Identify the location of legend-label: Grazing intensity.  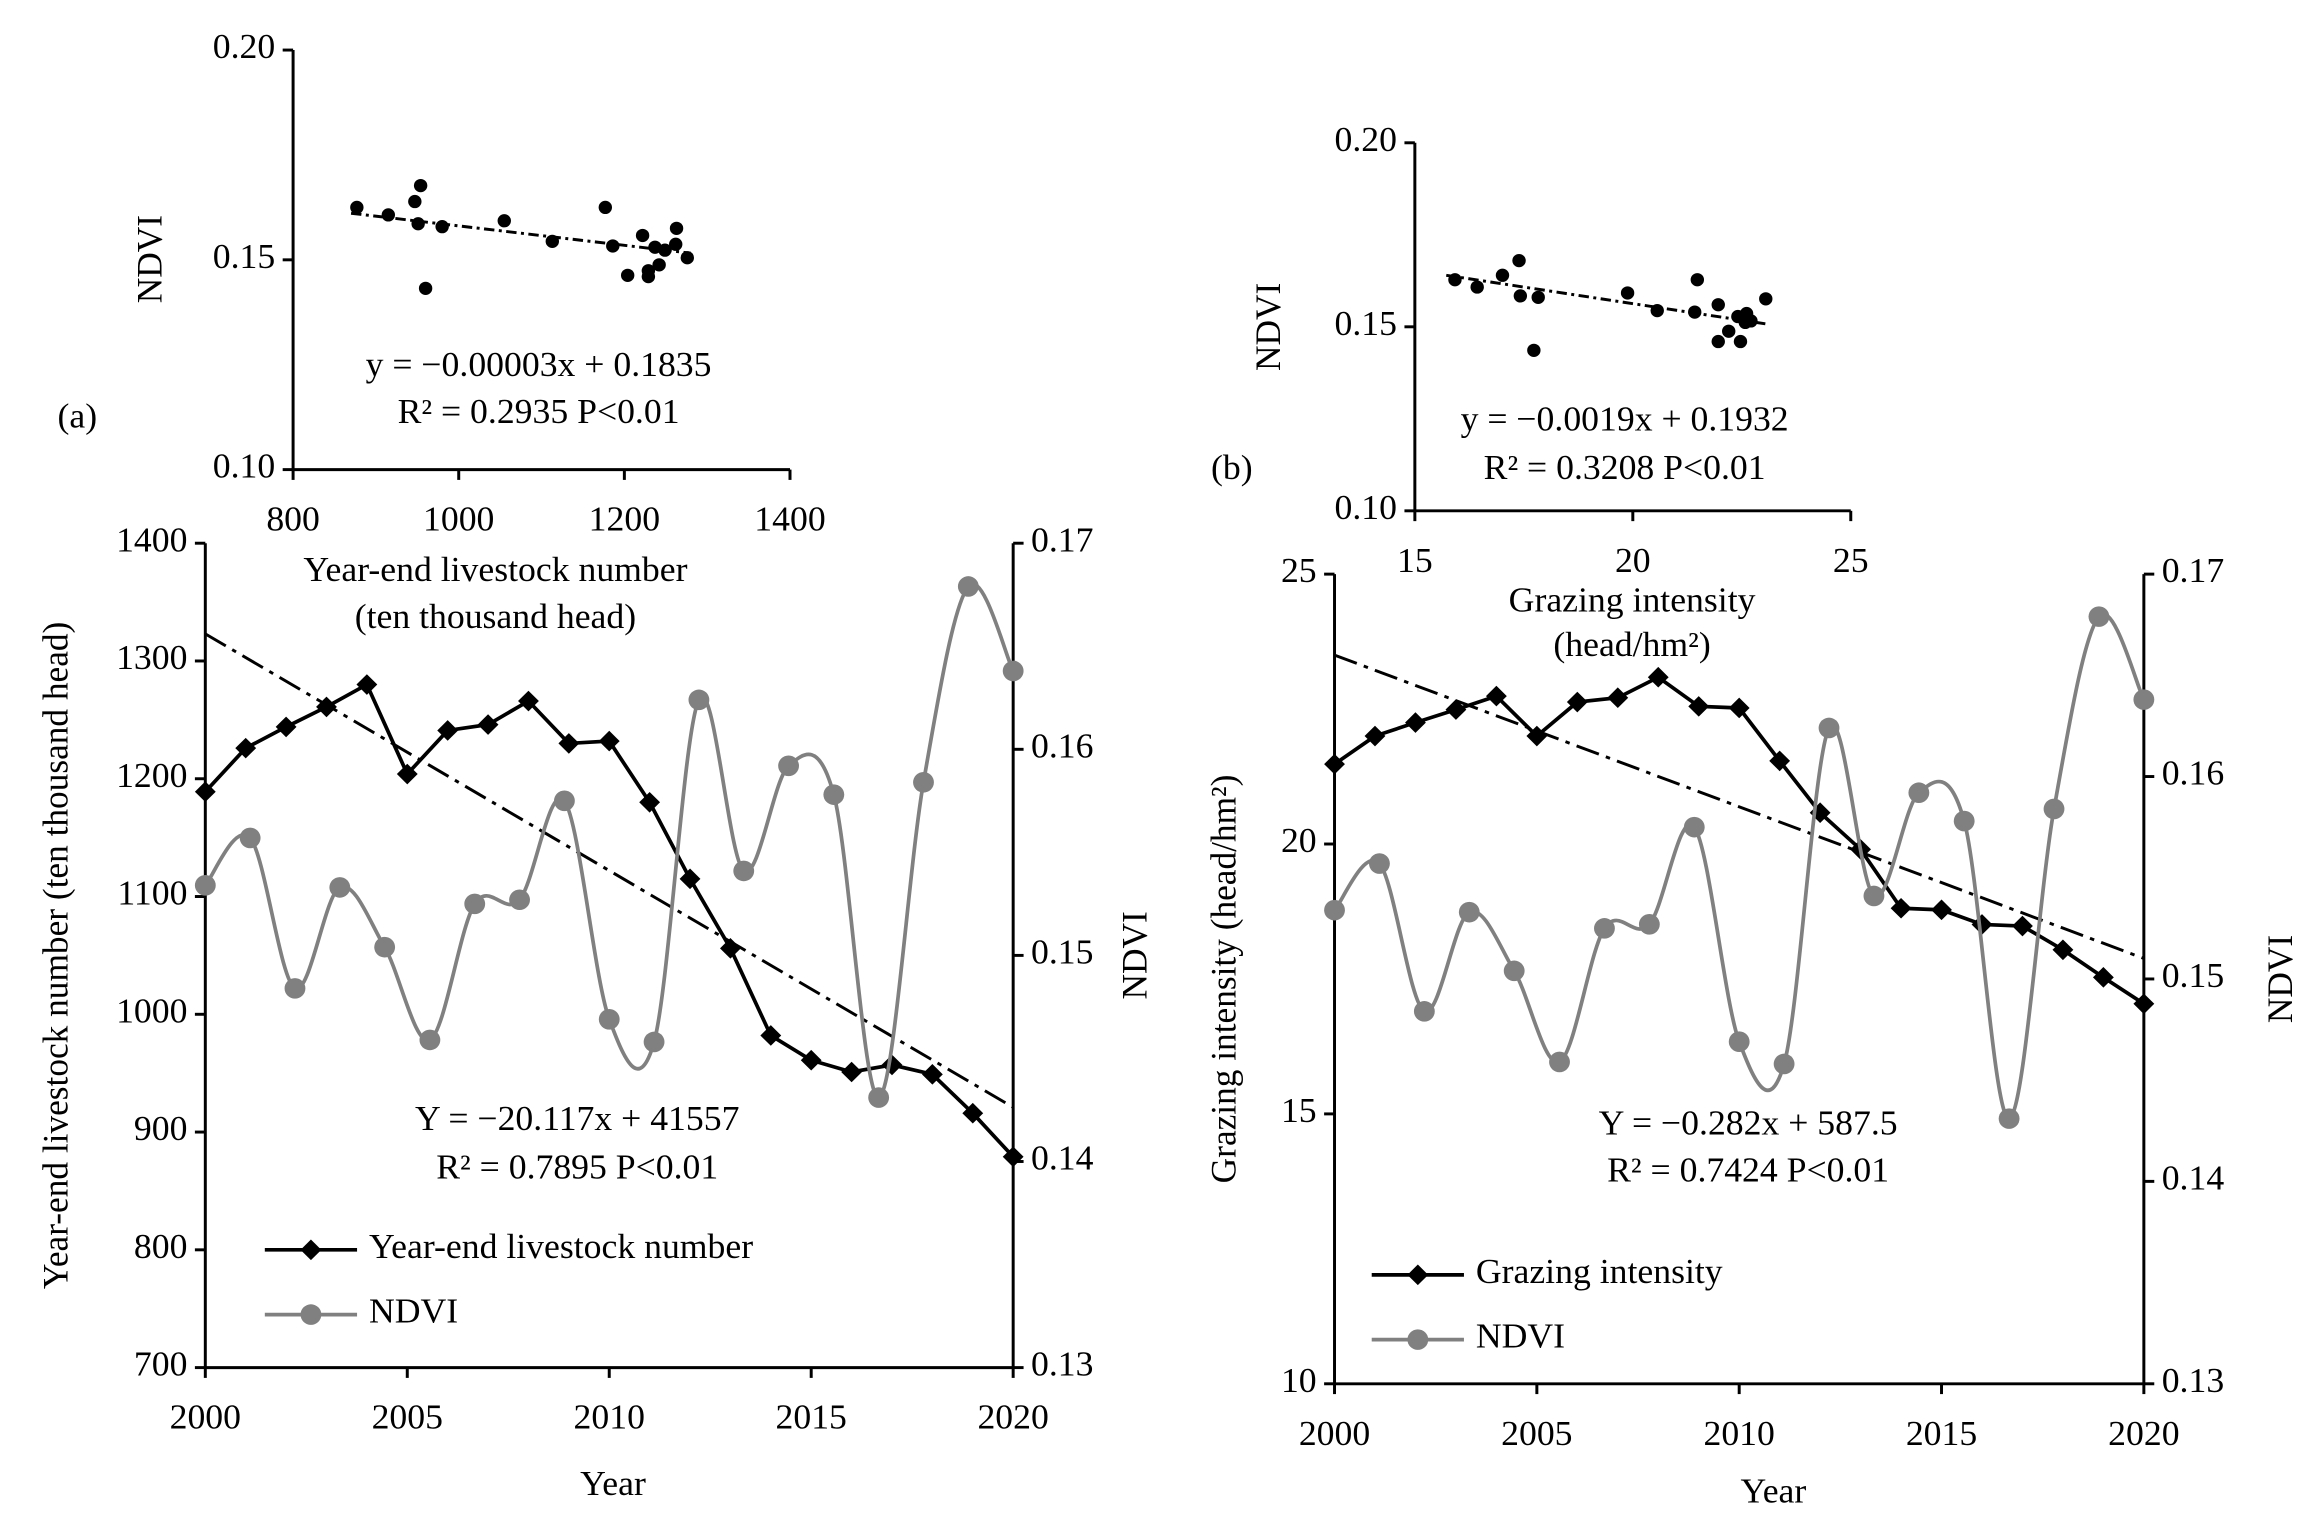
(1599, 1271).